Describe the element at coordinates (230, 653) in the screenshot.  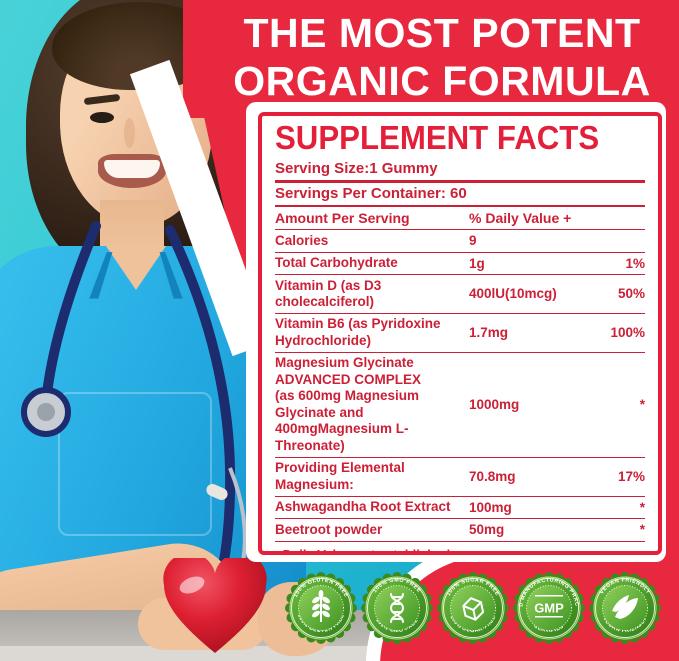
I see `table-edge` at that location.